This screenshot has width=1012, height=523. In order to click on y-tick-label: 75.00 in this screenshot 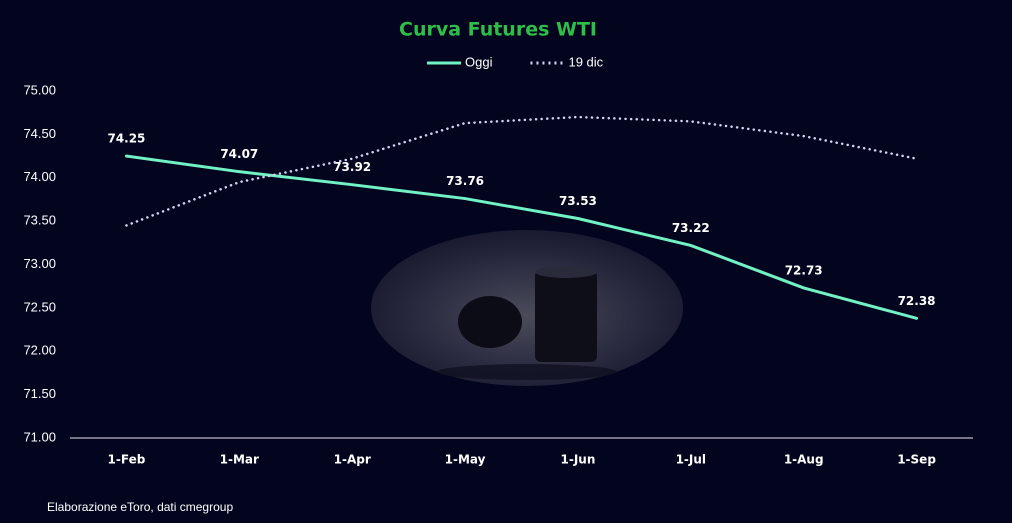, I will do `click(39, 89)`.